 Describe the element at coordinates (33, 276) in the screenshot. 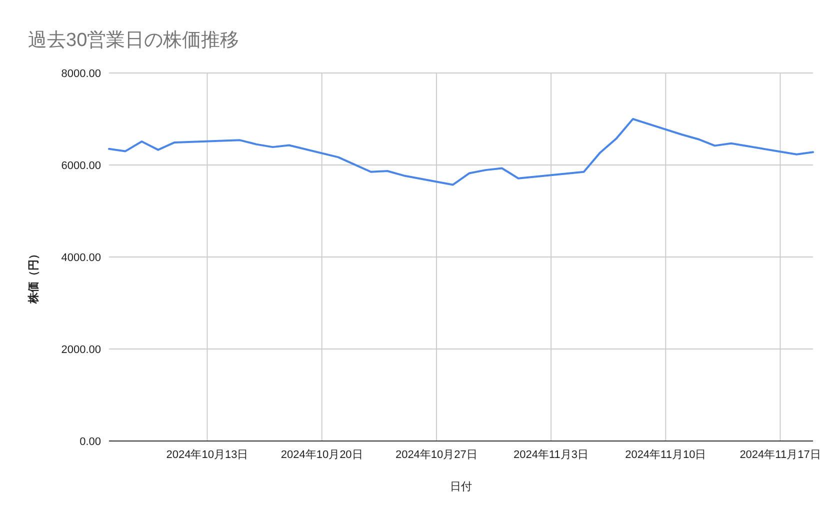

I see `y-axis-title: 株価（円）` at that location.